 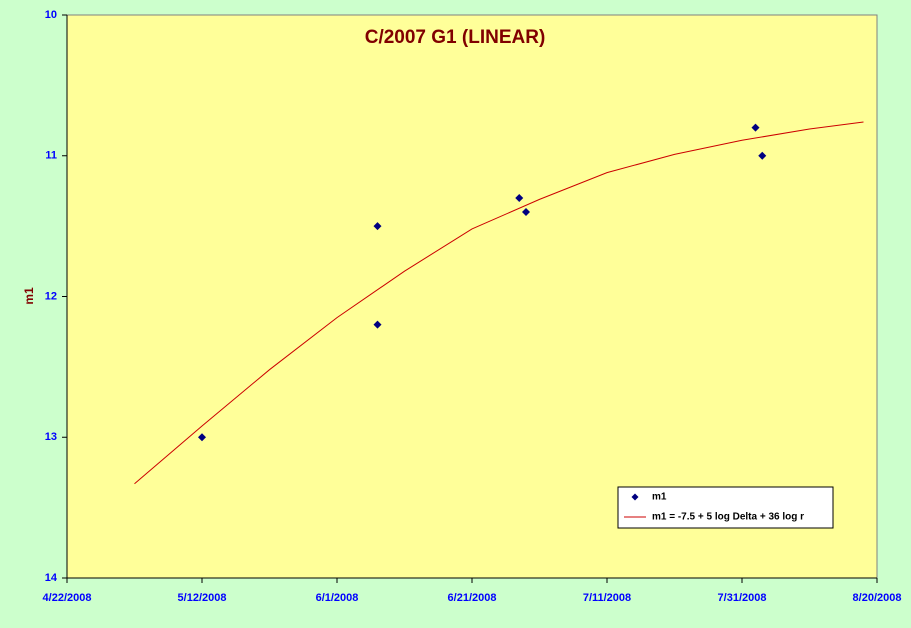 I want to click on legend-label: m1 = -7.5 + 5 log Delta + 36 log r, so click(x=728, y=517).